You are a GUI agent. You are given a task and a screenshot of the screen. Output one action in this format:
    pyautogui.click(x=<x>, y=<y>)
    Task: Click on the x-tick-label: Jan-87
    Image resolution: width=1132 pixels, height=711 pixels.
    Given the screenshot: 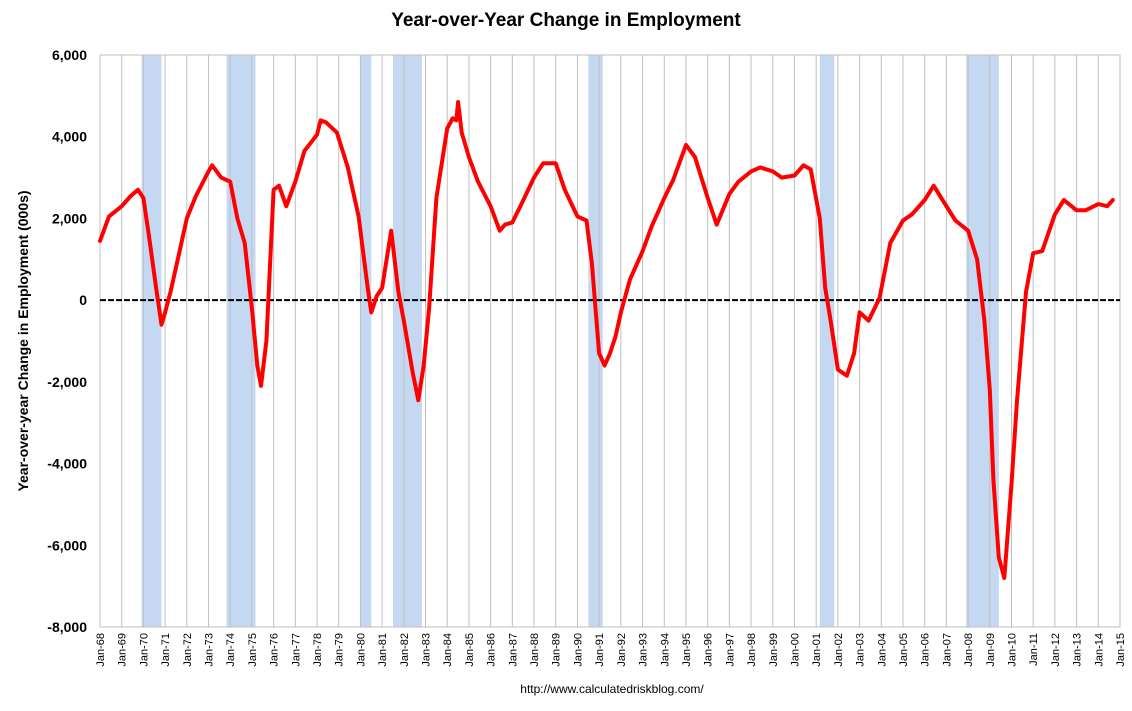 What is the action you would take?
    pyautogui.click(x=513, y=650)
    